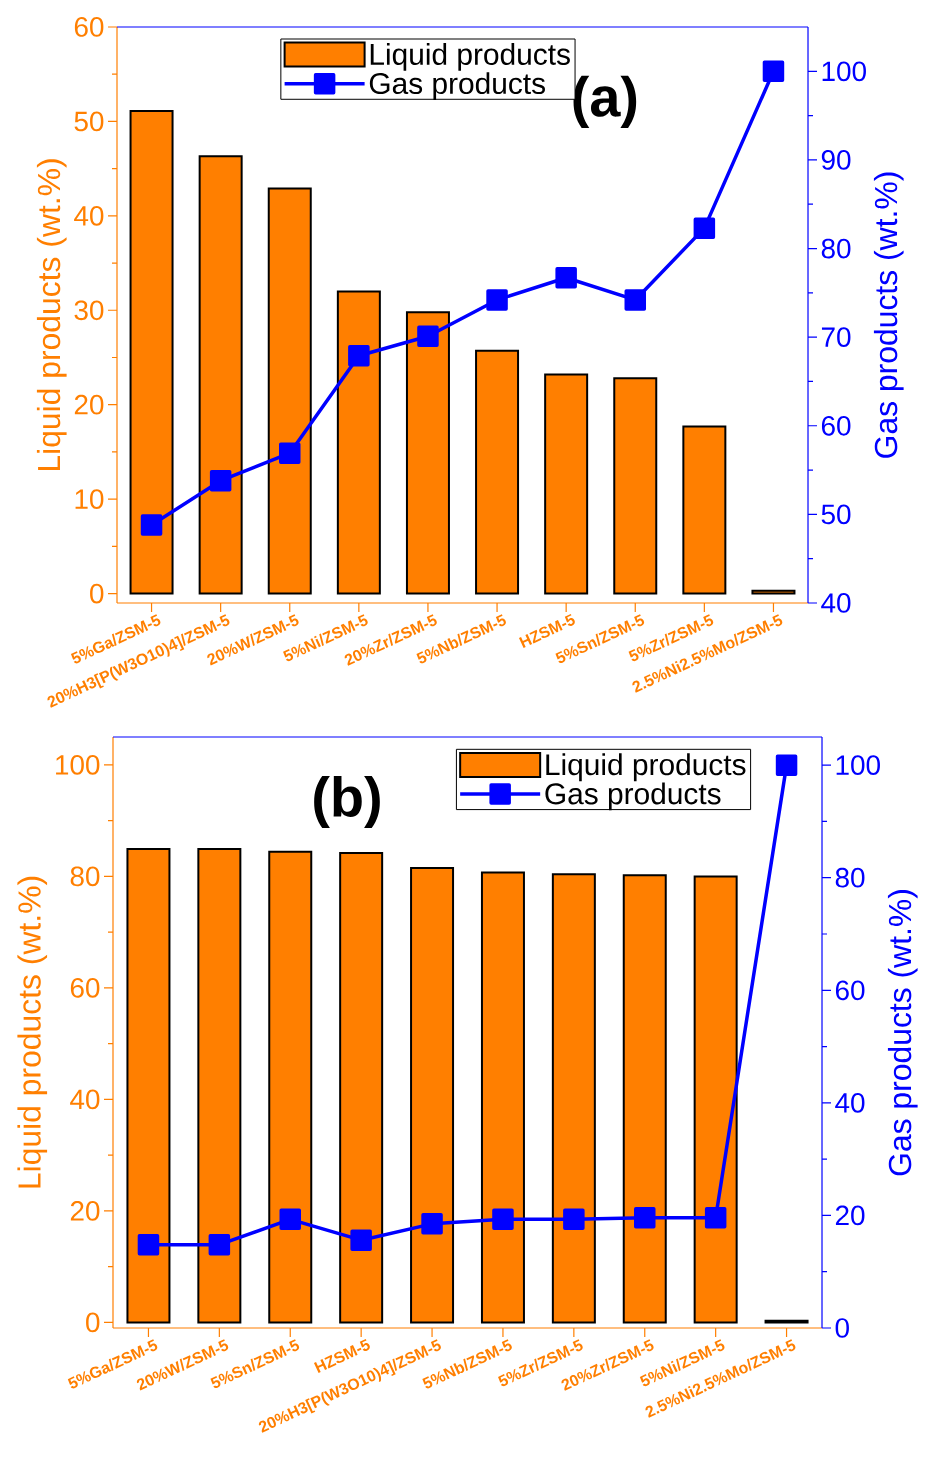  What do you see at coordinates (836, 160) in the screenshot?
I see `y2-tick-label: 90` at bounding box center [836, 160].